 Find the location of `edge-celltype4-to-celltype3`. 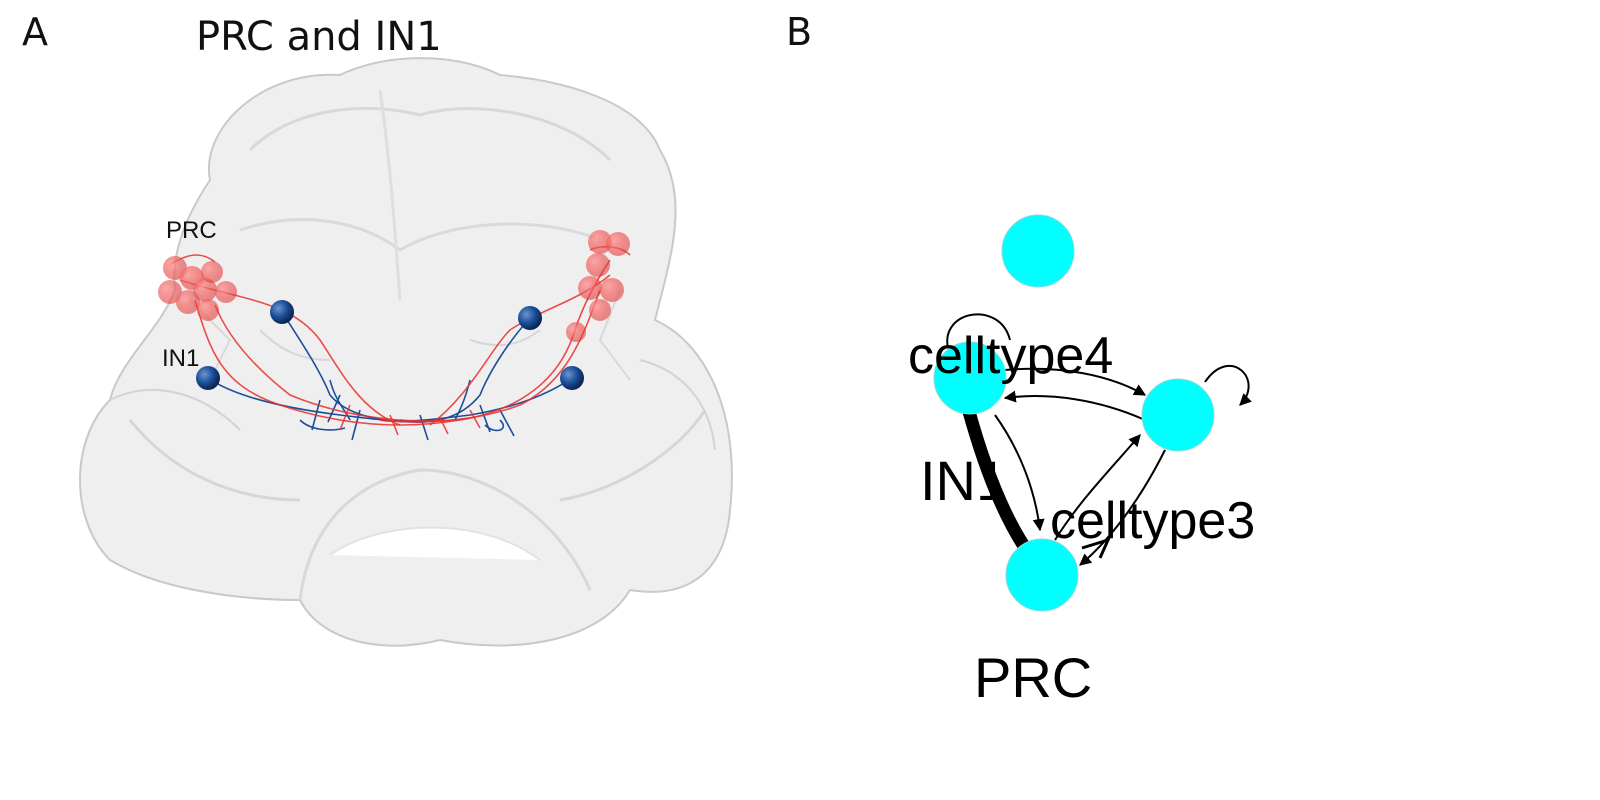

edge-celltype4-to-celltype3 is located at coordinates (1075, 381).